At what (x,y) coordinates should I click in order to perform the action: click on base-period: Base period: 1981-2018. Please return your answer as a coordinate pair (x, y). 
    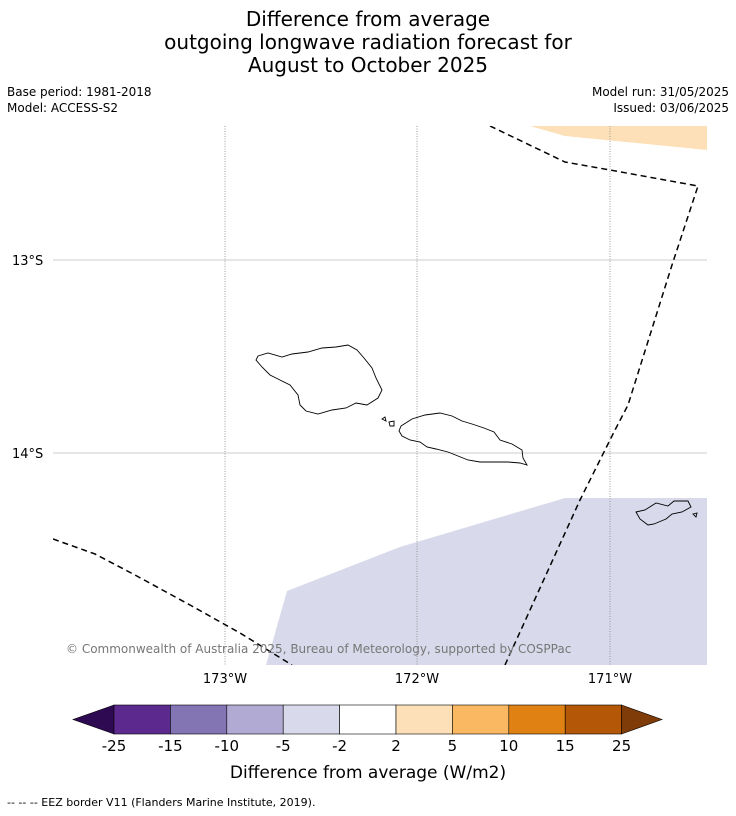
    Looking at the image, I should click on (79, 92).